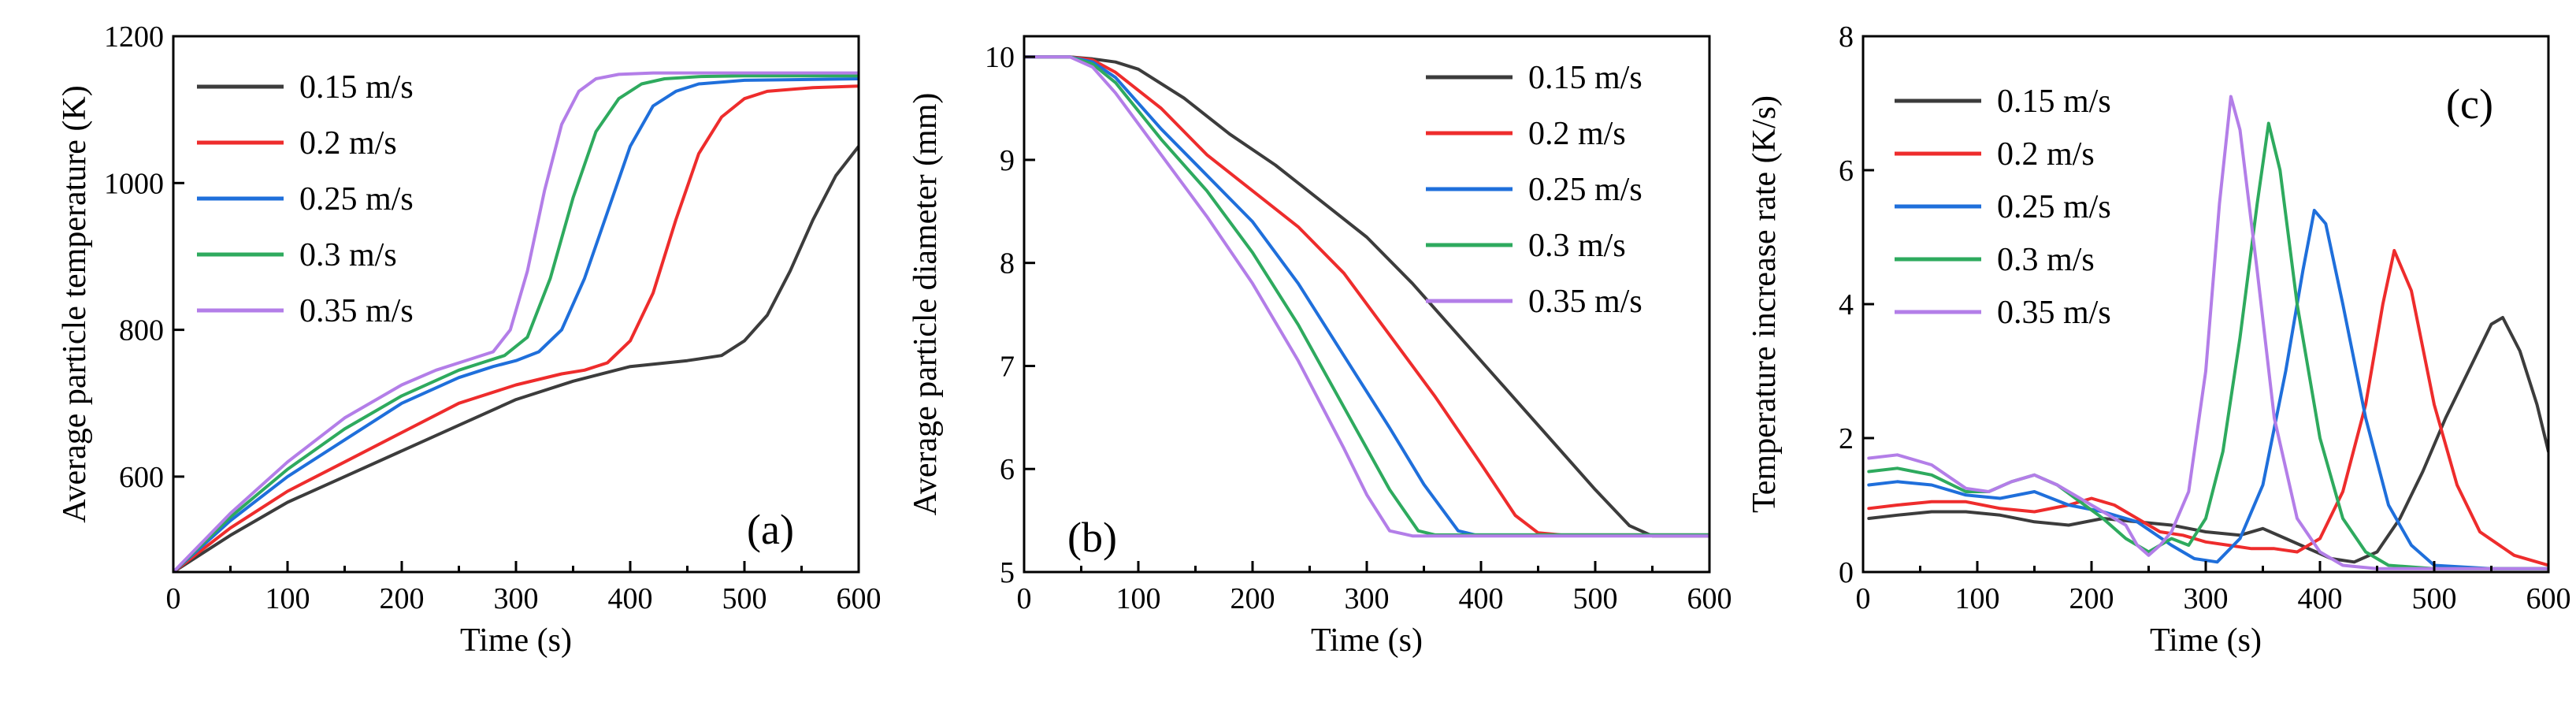 The width and height of the screenshot is (2576, 717). I want to click on panel-label: (c), so click(2469, 104).